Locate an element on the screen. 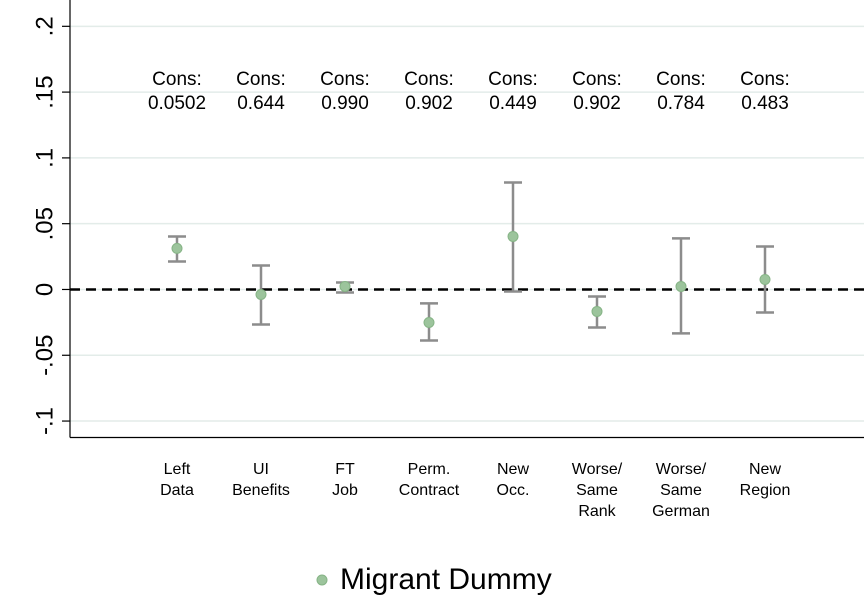 This screenshot has height=603, width=864. annotation: Cons: 0.784 is located at coordinates (681, 91).